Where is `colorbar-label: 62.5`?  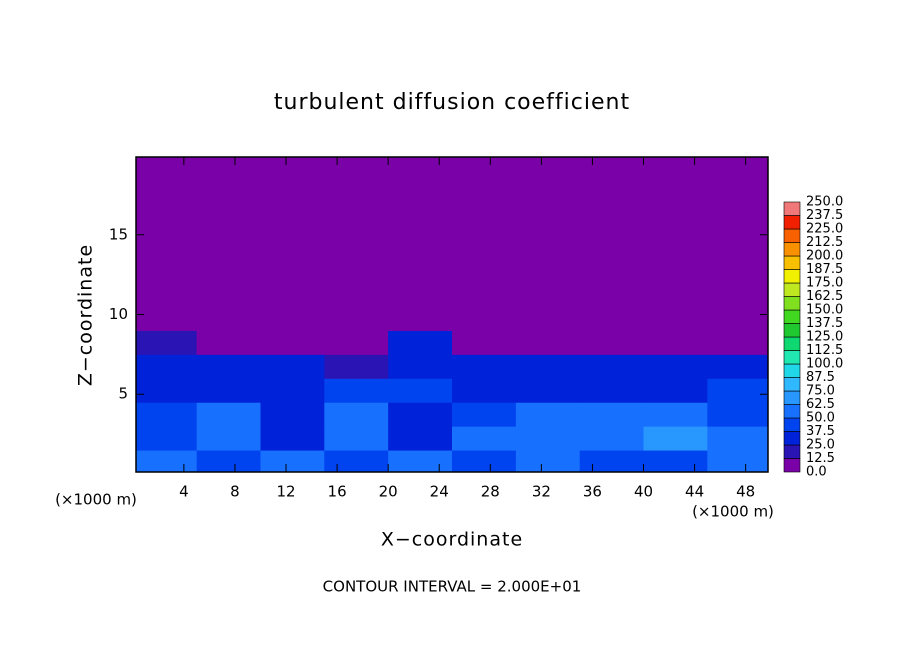
colorbar-label: 62.5 is located at coordinates (820, 404).